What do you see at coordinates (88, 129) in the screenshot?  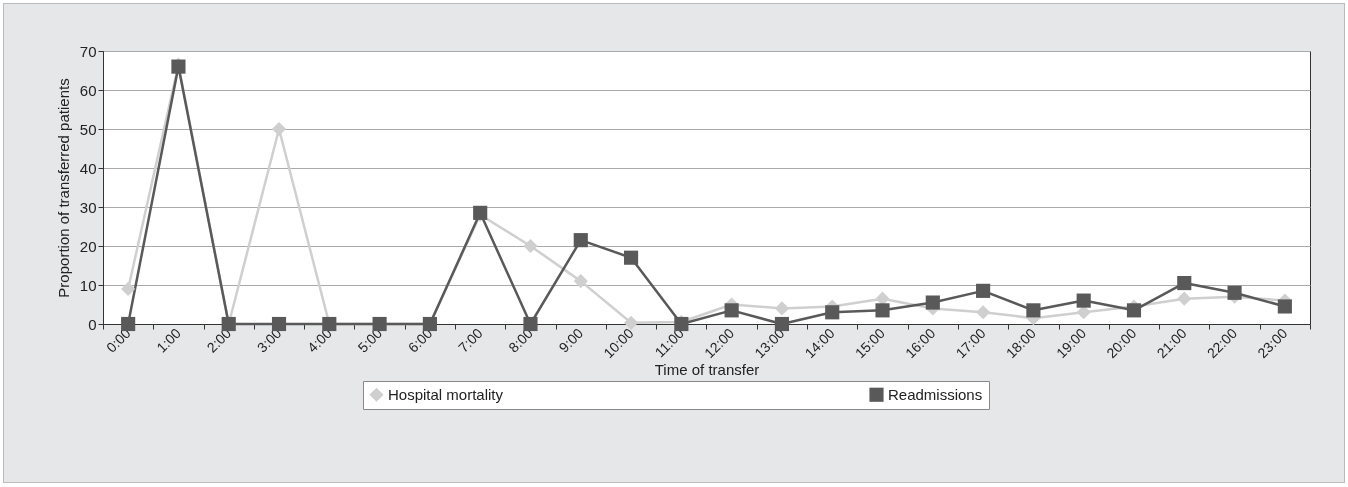 I see `y-tick-label: 50` at bounding box center [88, 129].